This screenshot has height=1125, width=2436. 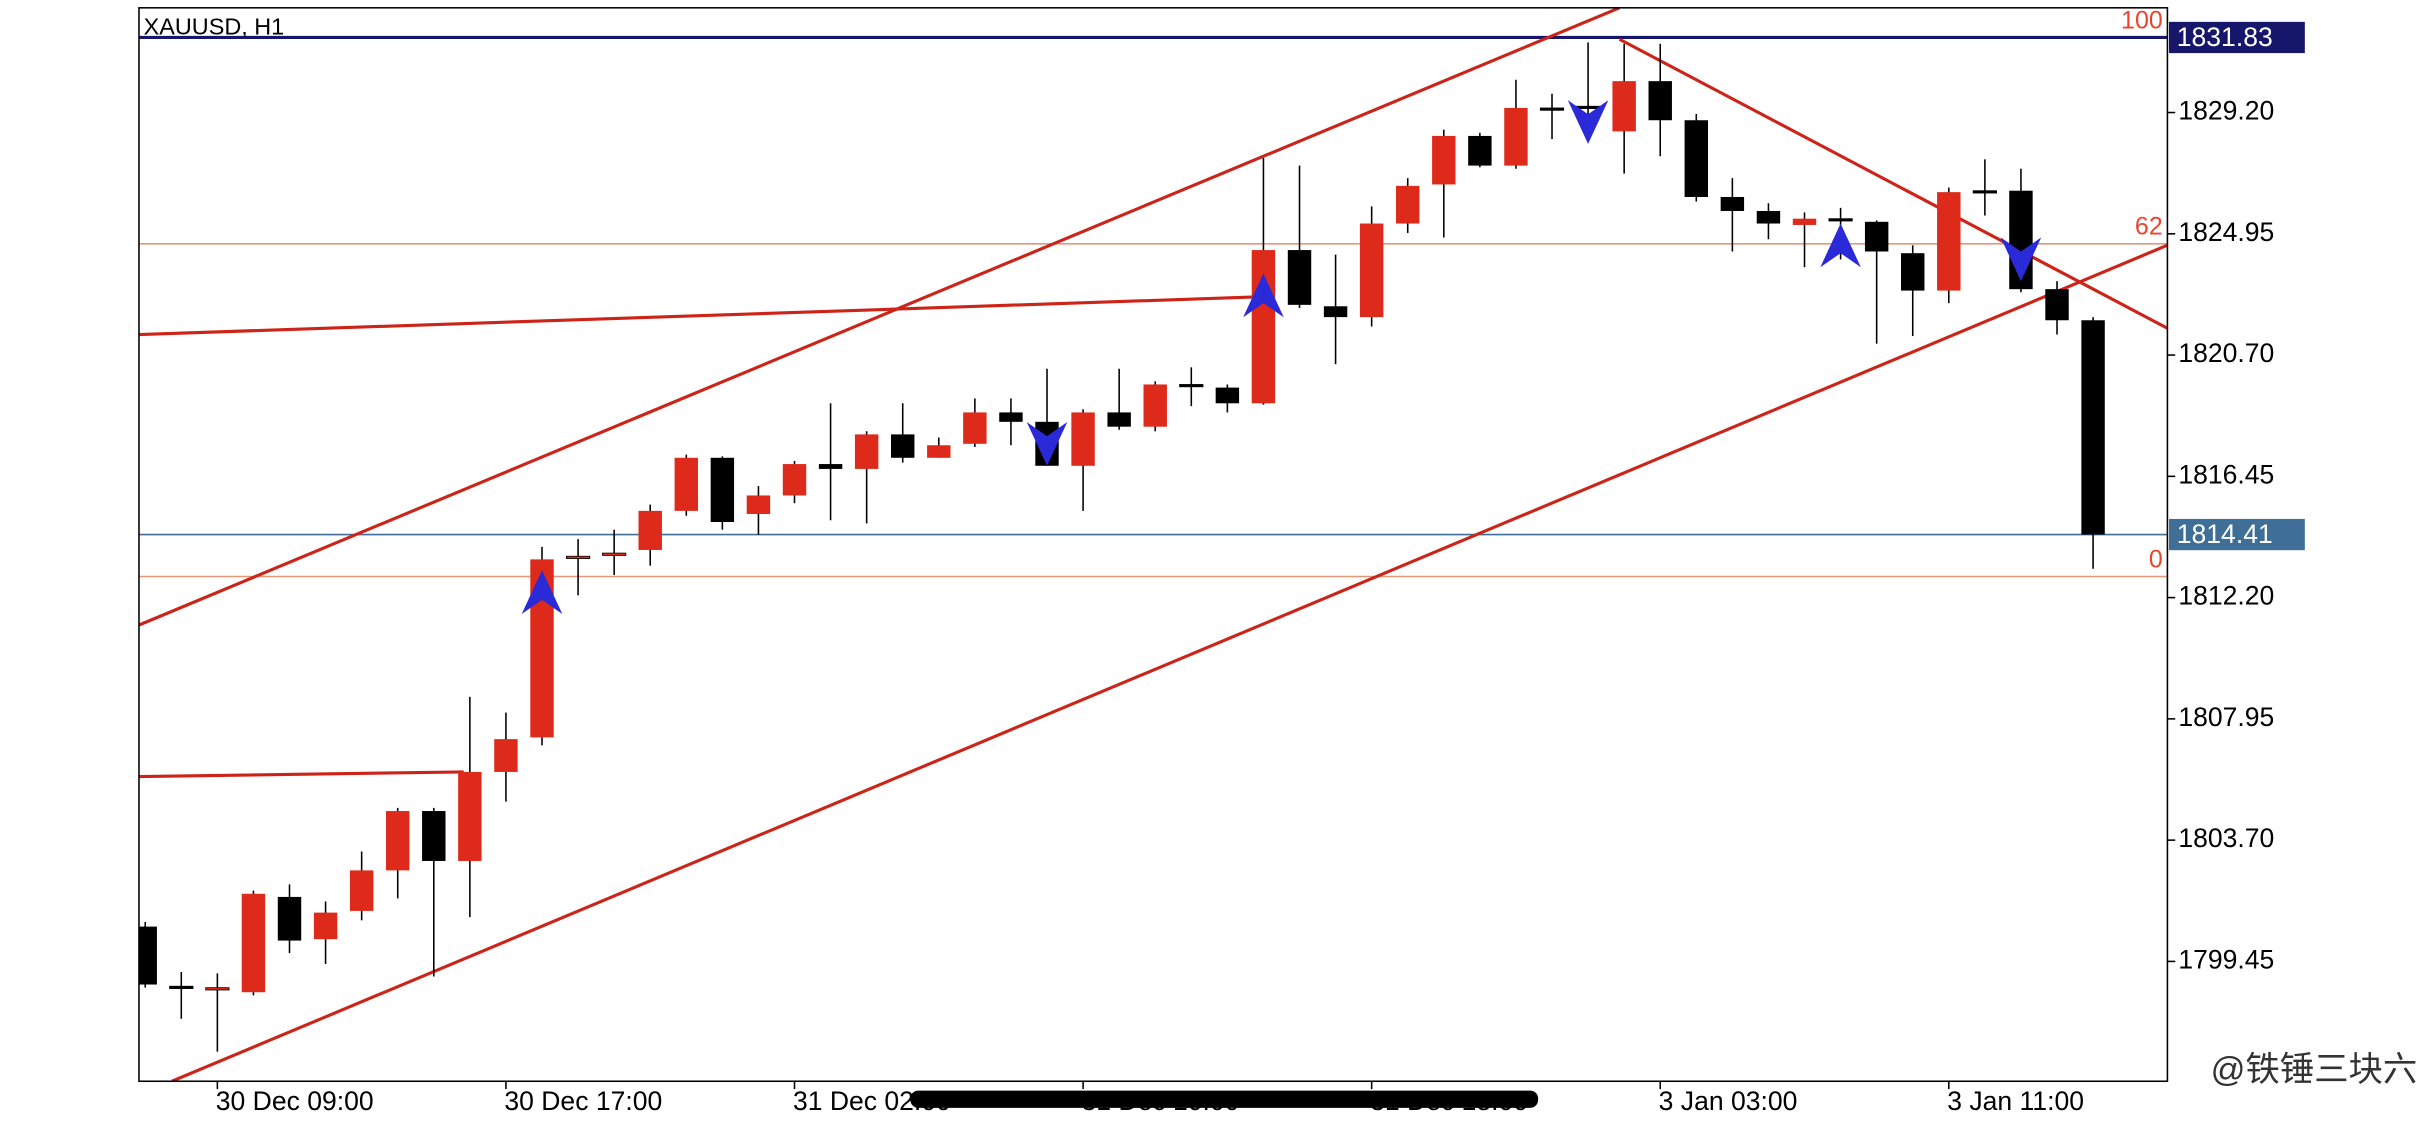 What do you see at coordinates (1449, 1101) in the screenshot?
I see `x-tick-label: 31 Dec 18:00` at bounding box center [1449, 1101].